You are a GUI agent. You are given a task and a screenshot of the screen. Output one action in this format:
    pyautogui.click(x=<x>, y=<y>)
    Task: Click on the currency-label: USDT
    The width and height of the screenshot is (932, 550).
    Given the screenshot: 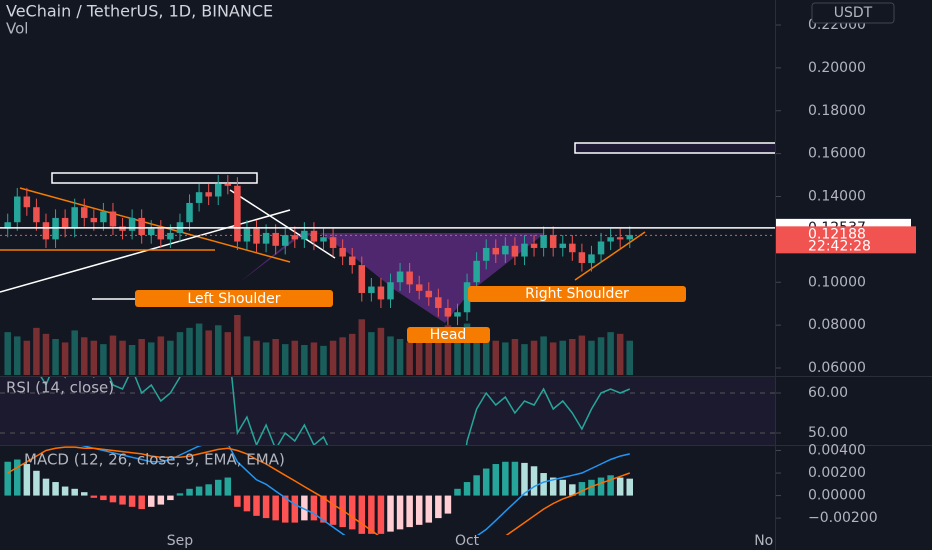 What is the action you would take?
    pyautogui.click(x=853, y=13)
    